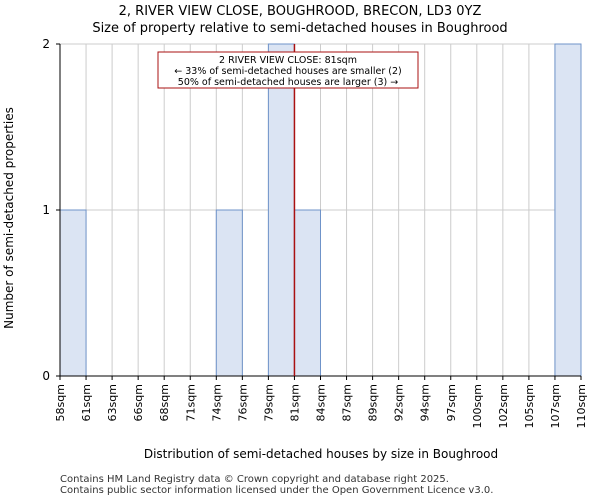 The image size is (600, 500). I want to click on x-tick-label: 87sqm, so click(347, 402).